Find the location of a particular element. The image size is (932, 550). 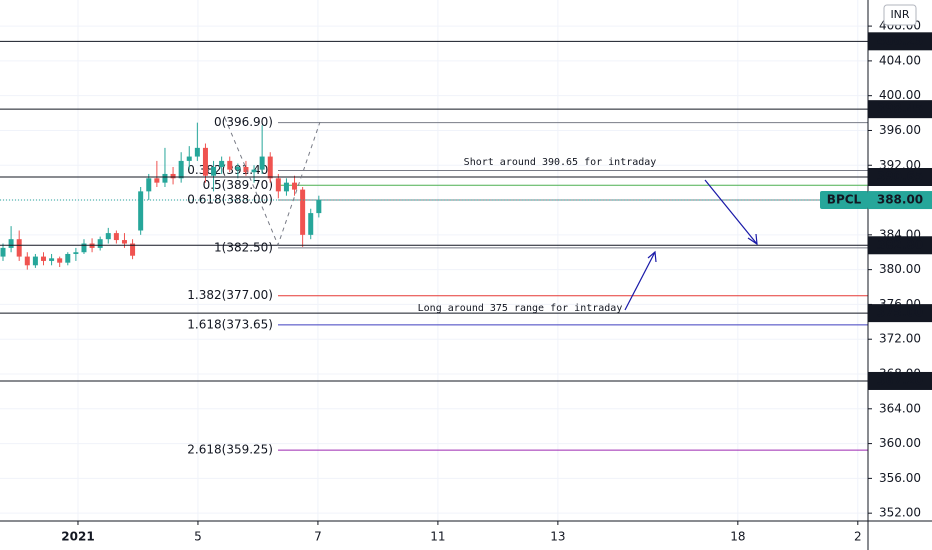

y-tick-label: 352.00 is located at coordinates (900, 513).